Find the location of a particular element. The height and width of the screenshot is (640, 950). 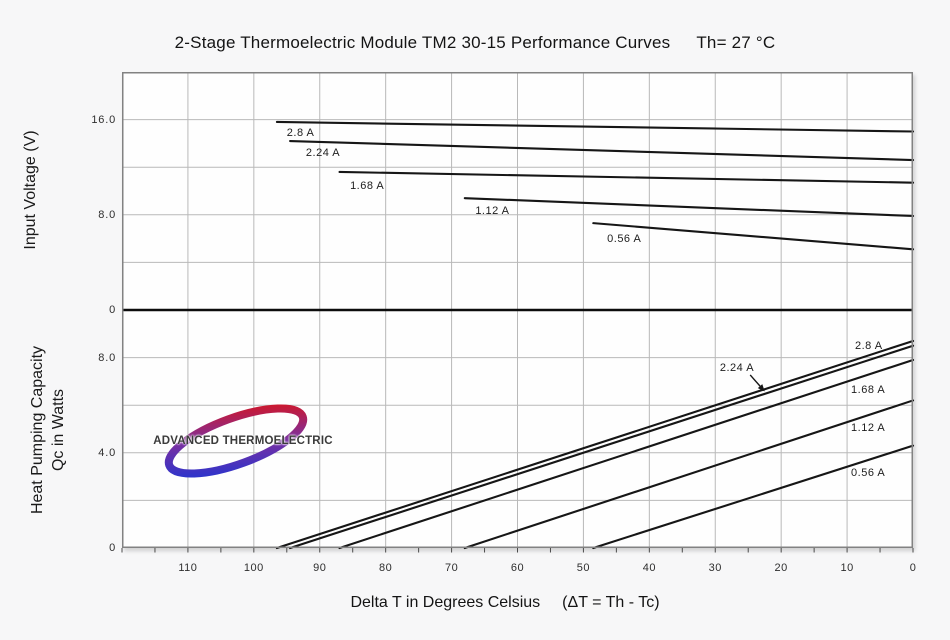

x-axis-label-main: Delta T in Degrees Celsius is located at coordinates (445, 602).